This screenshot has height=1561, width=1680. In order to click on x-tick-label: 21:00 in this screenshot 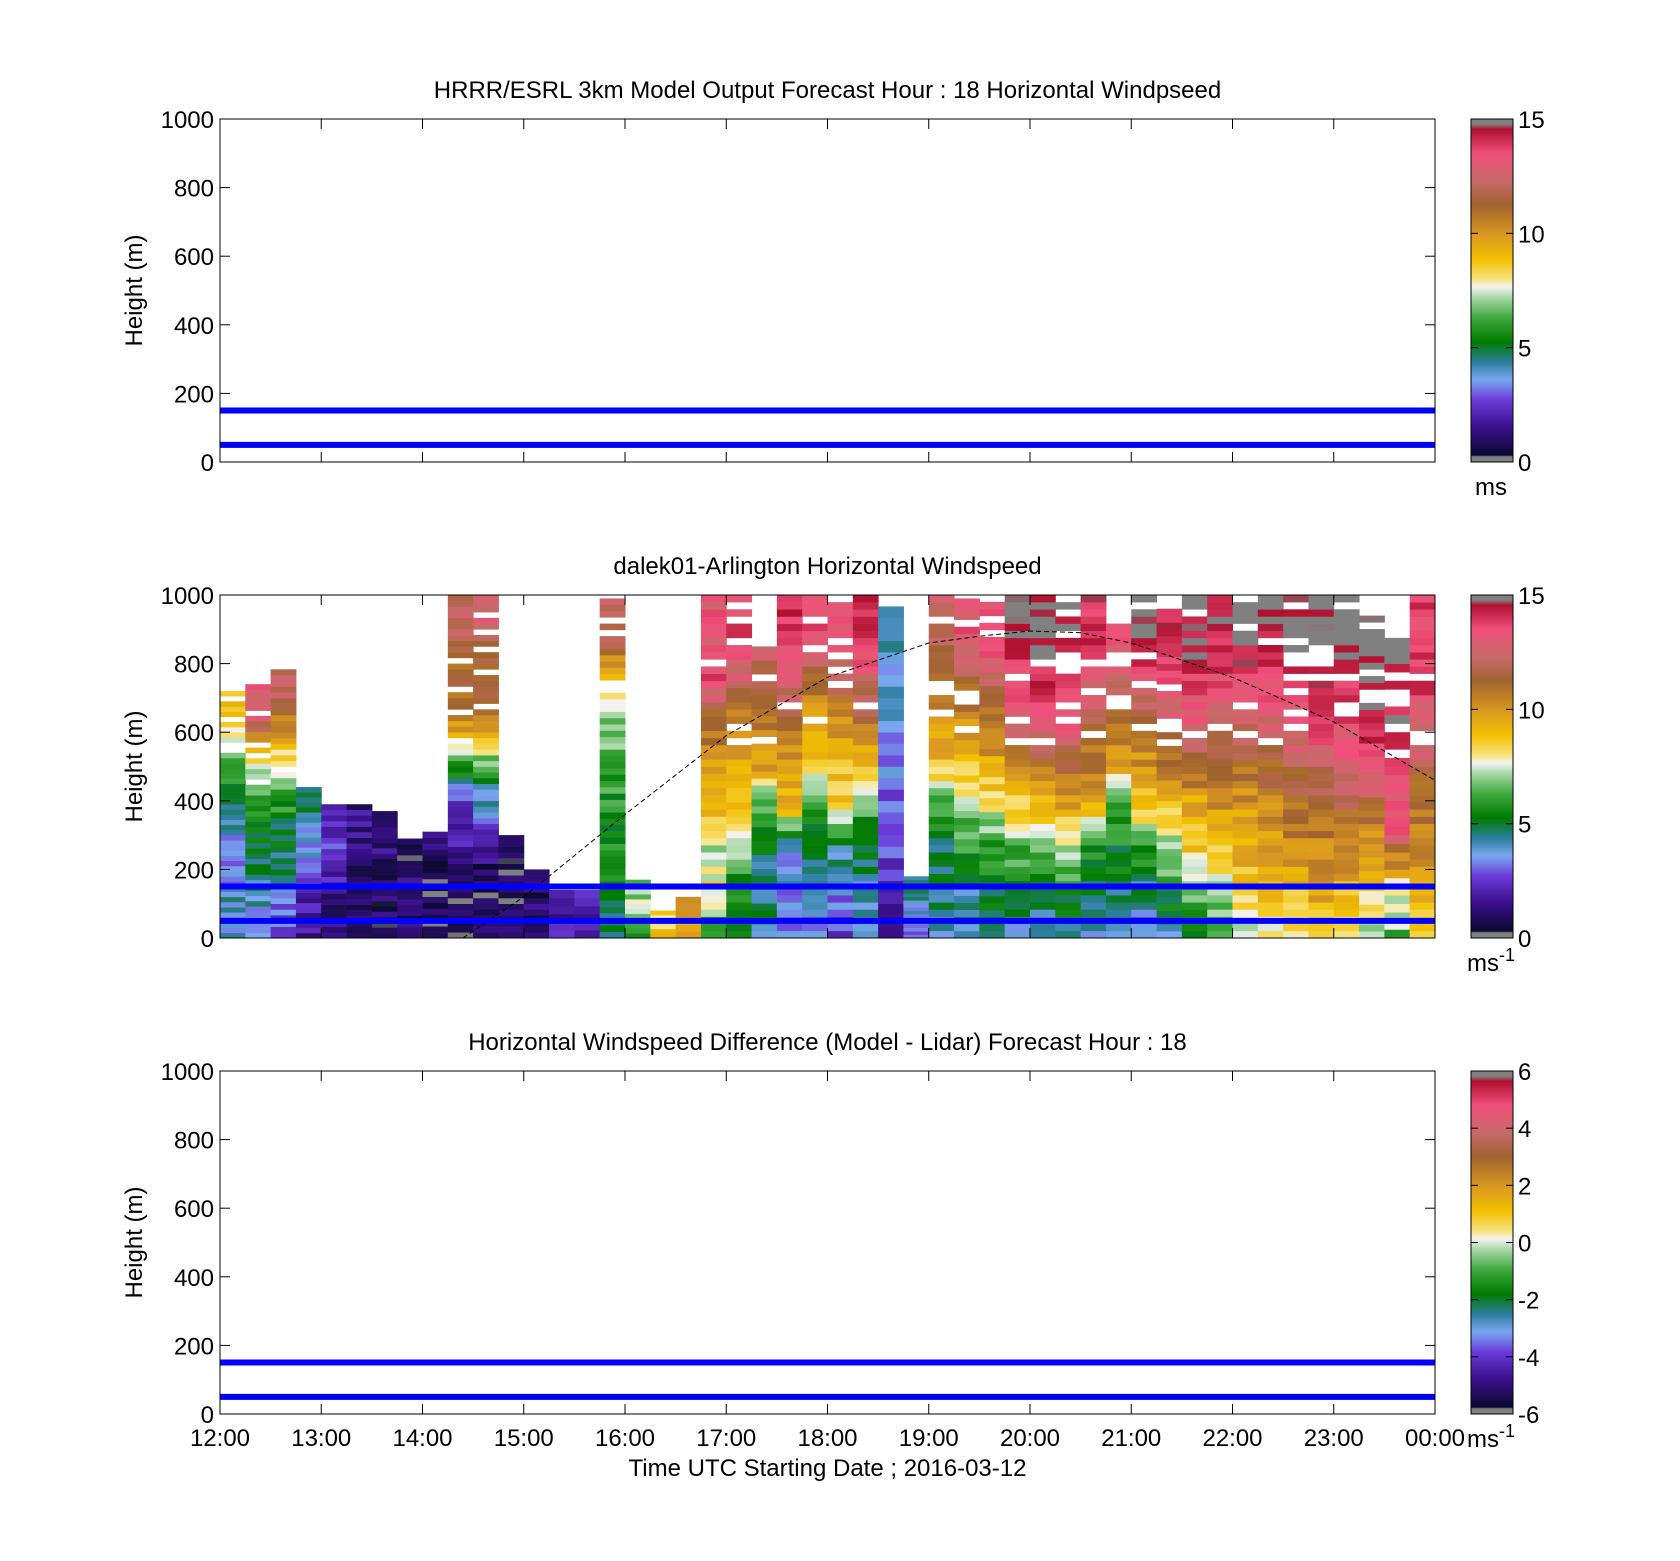, I will do `click(1131, 1438)`.